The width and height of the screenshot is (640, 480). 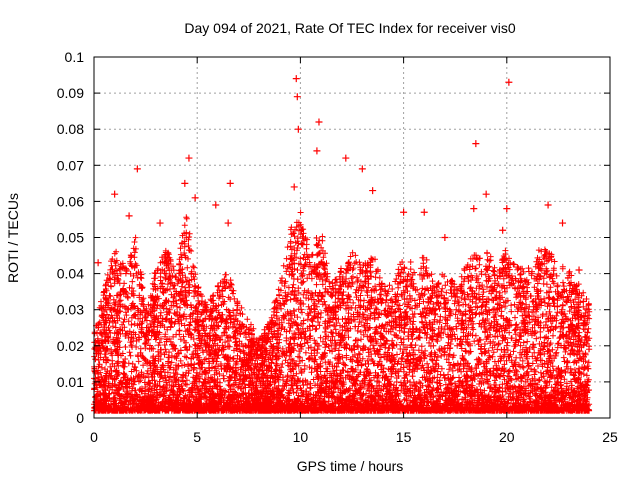 What do you see at coordinates (70, 274) in the screenshot?
I see `y-tick-label: 0.04` at bounding box center [70, 274].